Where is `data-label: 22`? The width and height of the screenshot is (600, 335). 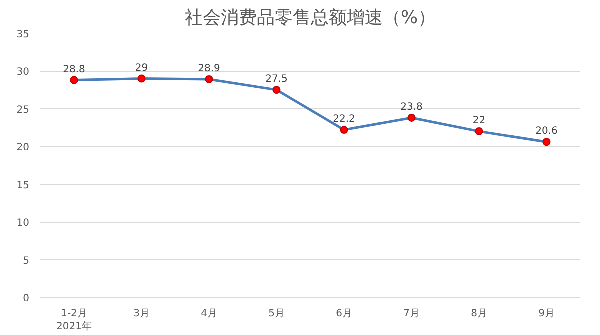 data-label: 22 is located at coordinates (479, 121).